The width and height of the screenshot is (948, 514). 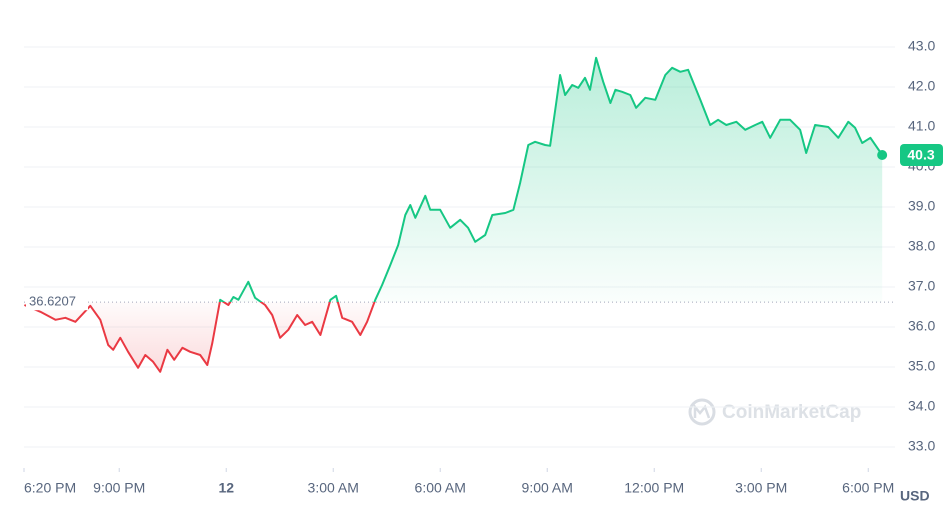 What do you see at coordinates (921, 446) in the screenshot?
I see `y-tick-label: 33.0` at bounding box center [921, 446].